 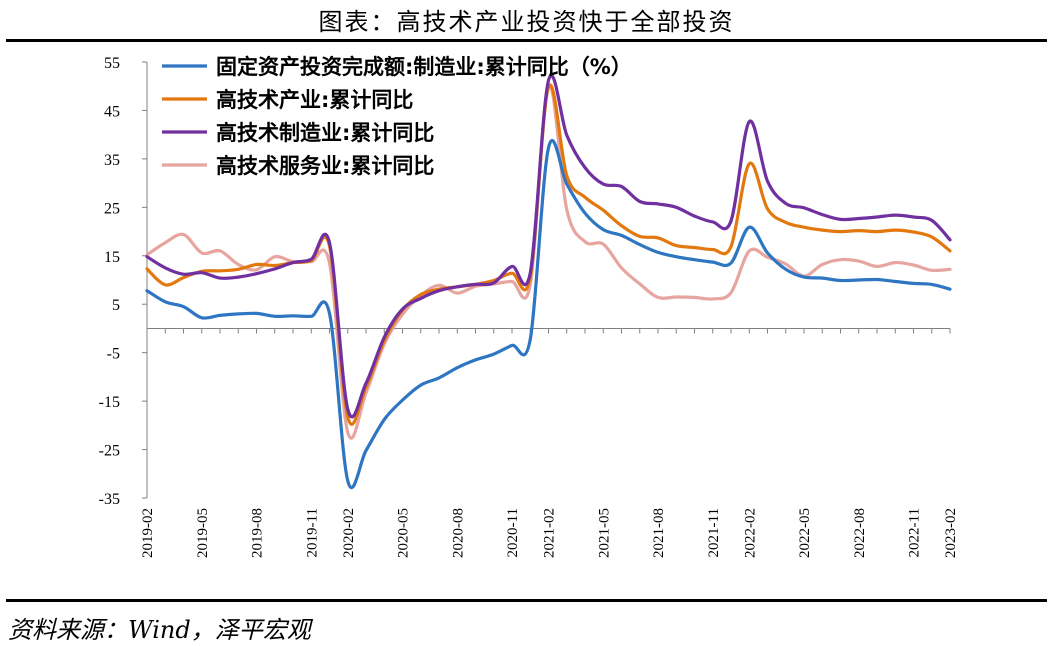 I want to click on y-tick-label: -5, so click(x=113, y=354).